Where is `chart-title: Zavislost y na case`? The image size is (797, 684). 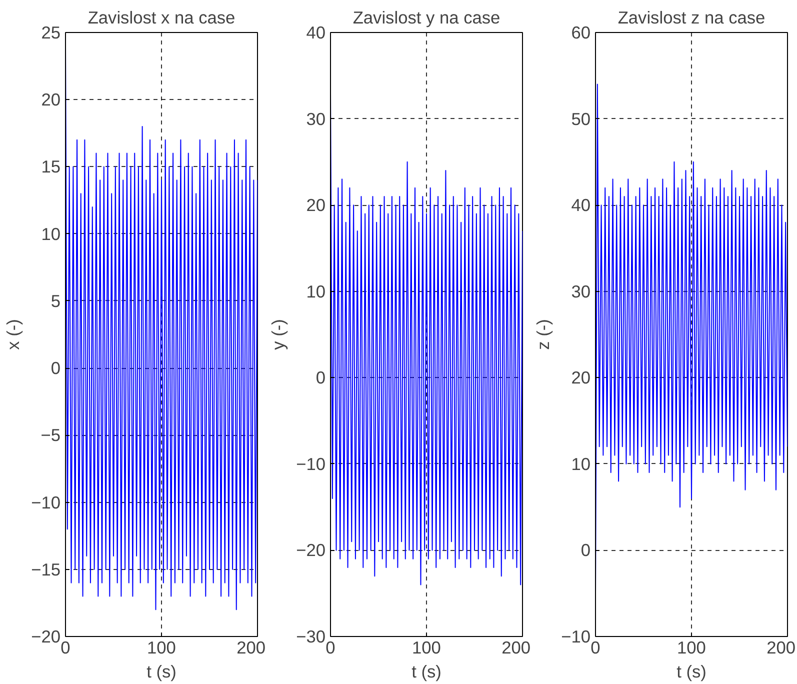 chart-title: Zavislost y na case is located at coordinates (426, 18).